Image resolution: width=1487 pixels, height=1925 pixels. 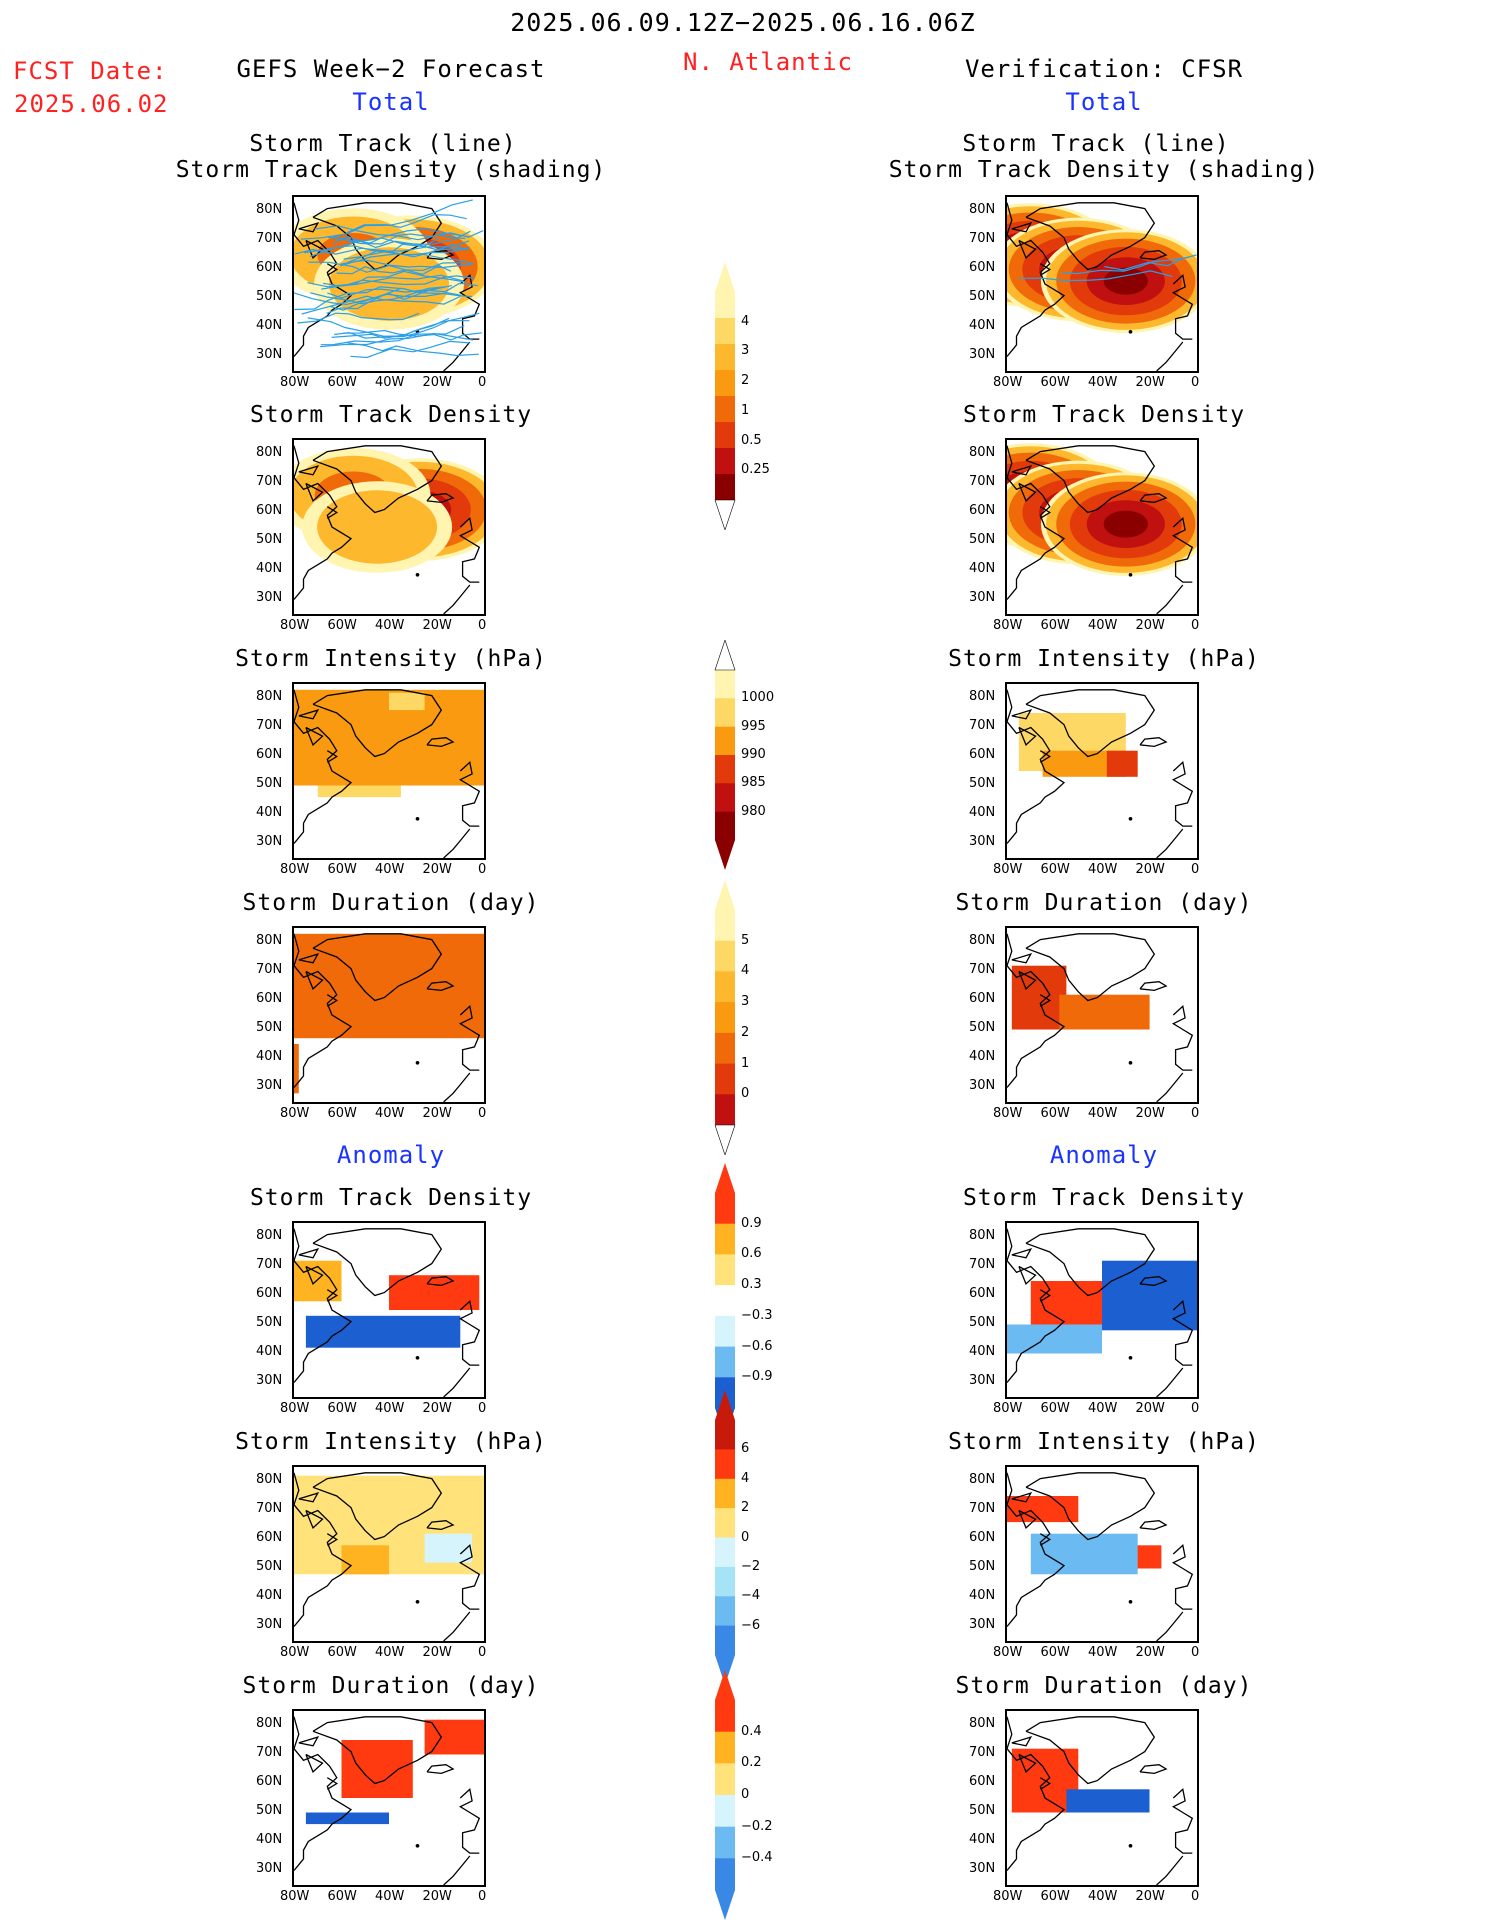 What do you see at coordinates (725, 1019) in the screenshot?
I see `colorbar-duration` at bounding box center [725, 1019].